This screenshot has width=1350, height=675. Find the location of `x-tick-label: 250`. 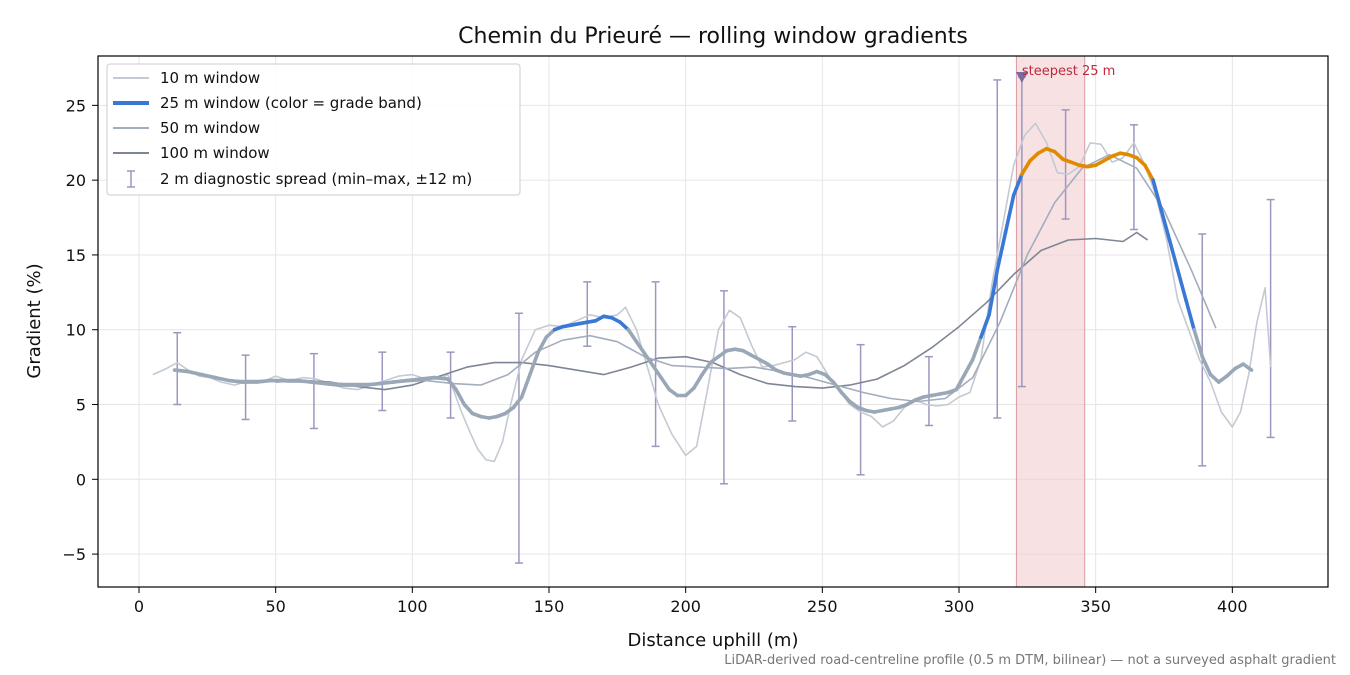

x-tick-label: 250 is located at coordinates (822, 606).